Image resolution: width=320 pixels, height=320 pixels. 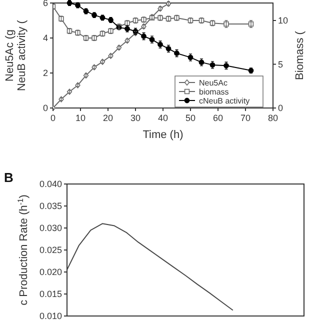 What do you see at coordinates (245, 118) in the screenshot?
I see `x-tick-label: 70` at bounding box center [245, 118].